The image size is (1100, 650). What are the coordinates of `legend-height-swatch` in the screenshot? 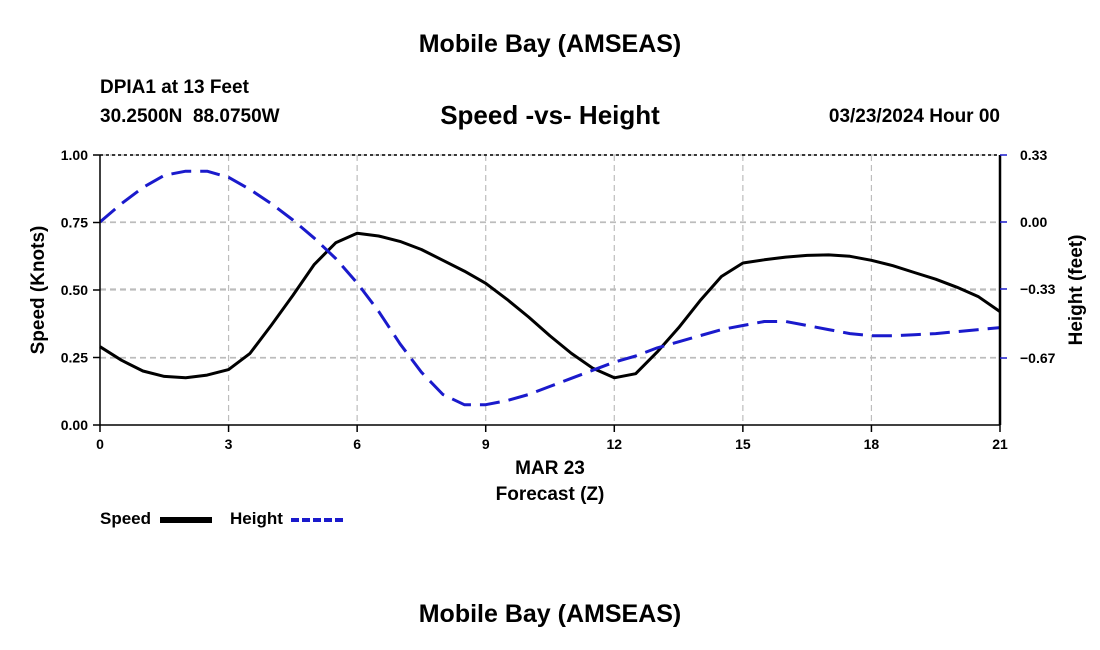 It's located at (317, 520).